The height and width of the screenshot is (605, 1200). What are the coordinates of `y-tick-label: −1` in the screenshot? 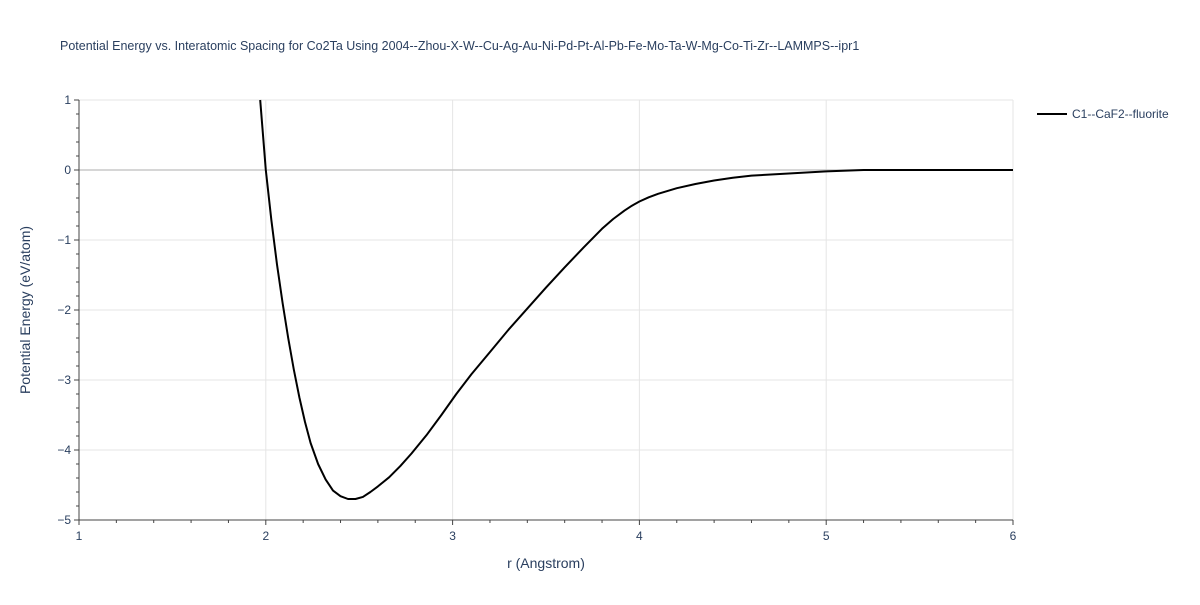 It's located at (64, 240).